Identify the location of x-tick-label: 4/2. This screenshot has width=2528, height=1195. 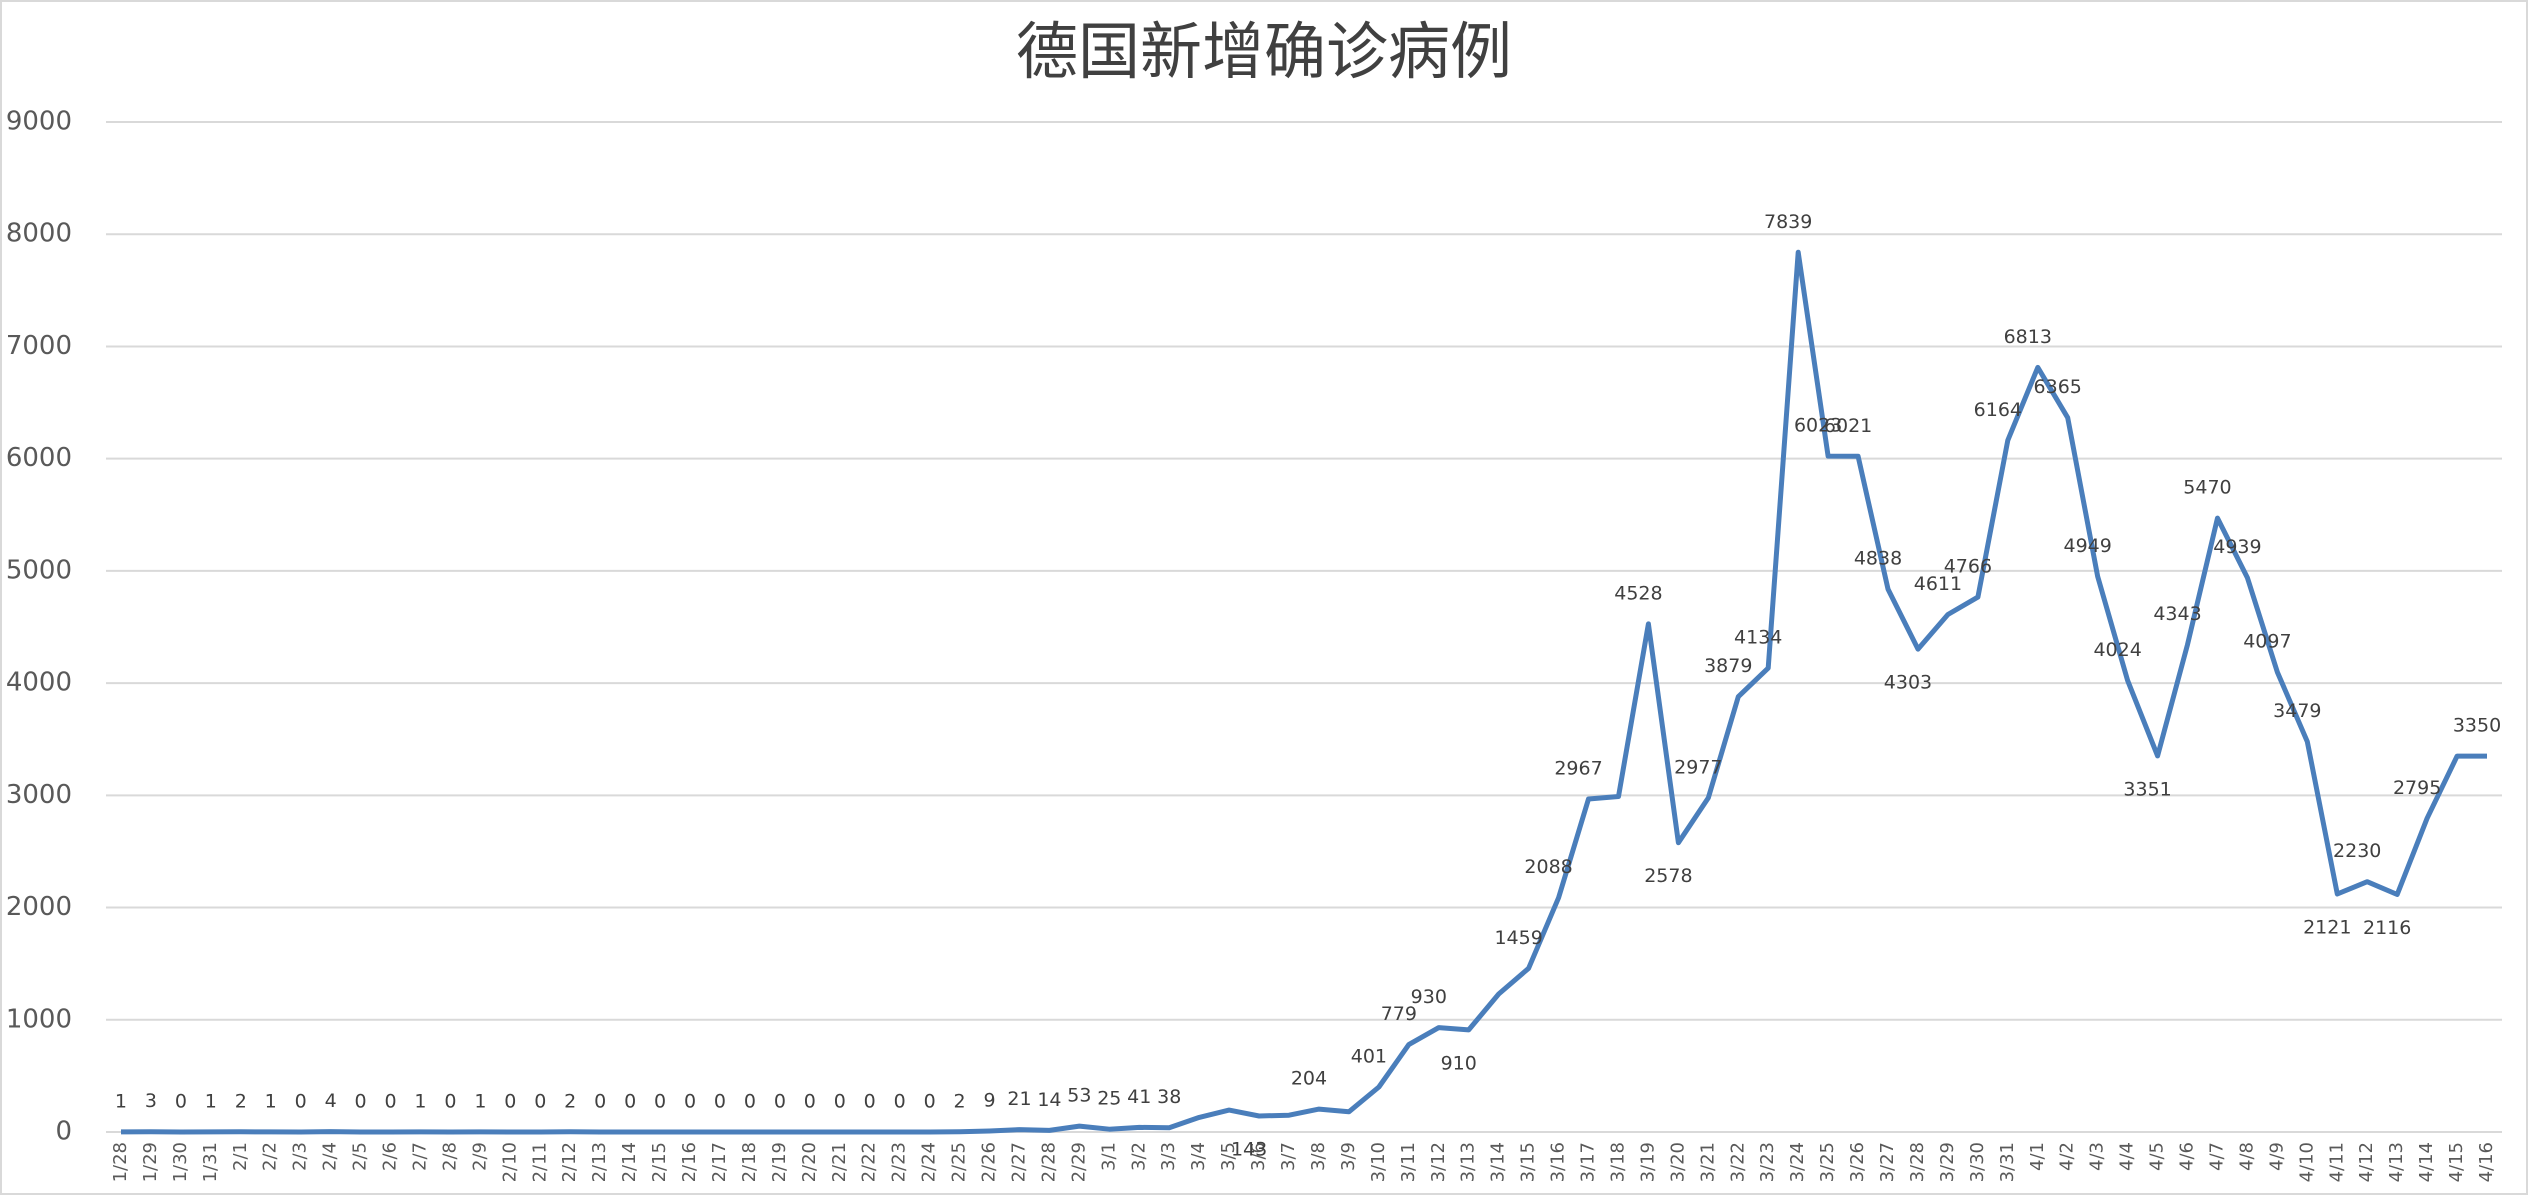
(2067, 1156).